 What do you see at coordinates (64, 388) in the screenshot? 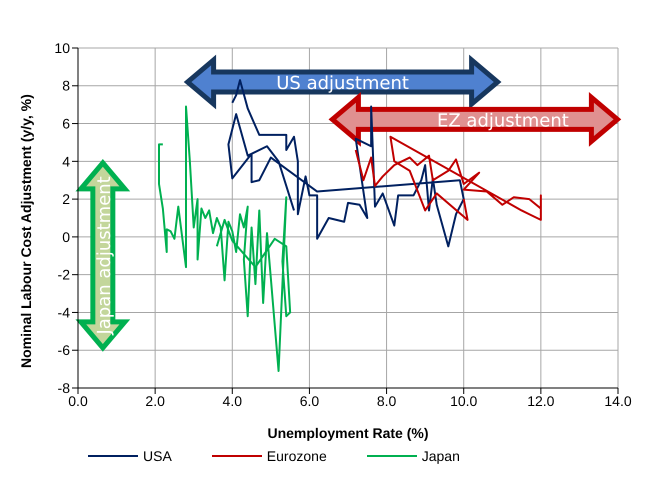
I see `y-tick-label: -8` at bounding box center [64, 388].